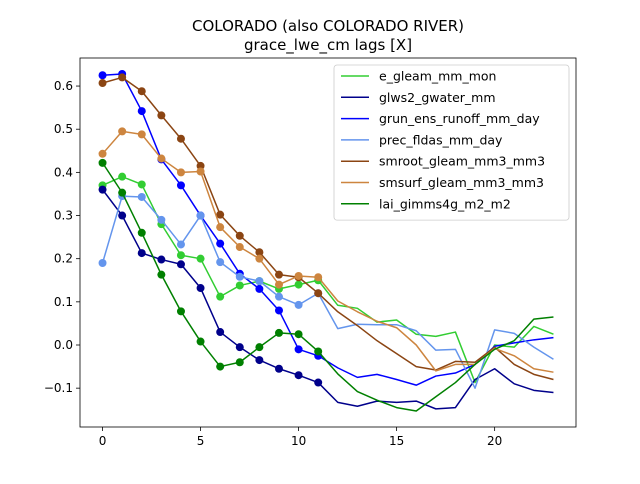 This screenshot has height=484, width=640. Describe the element at coordinates (494, 441) in the screenshot. I see `x-tick-label: 20` at that location.